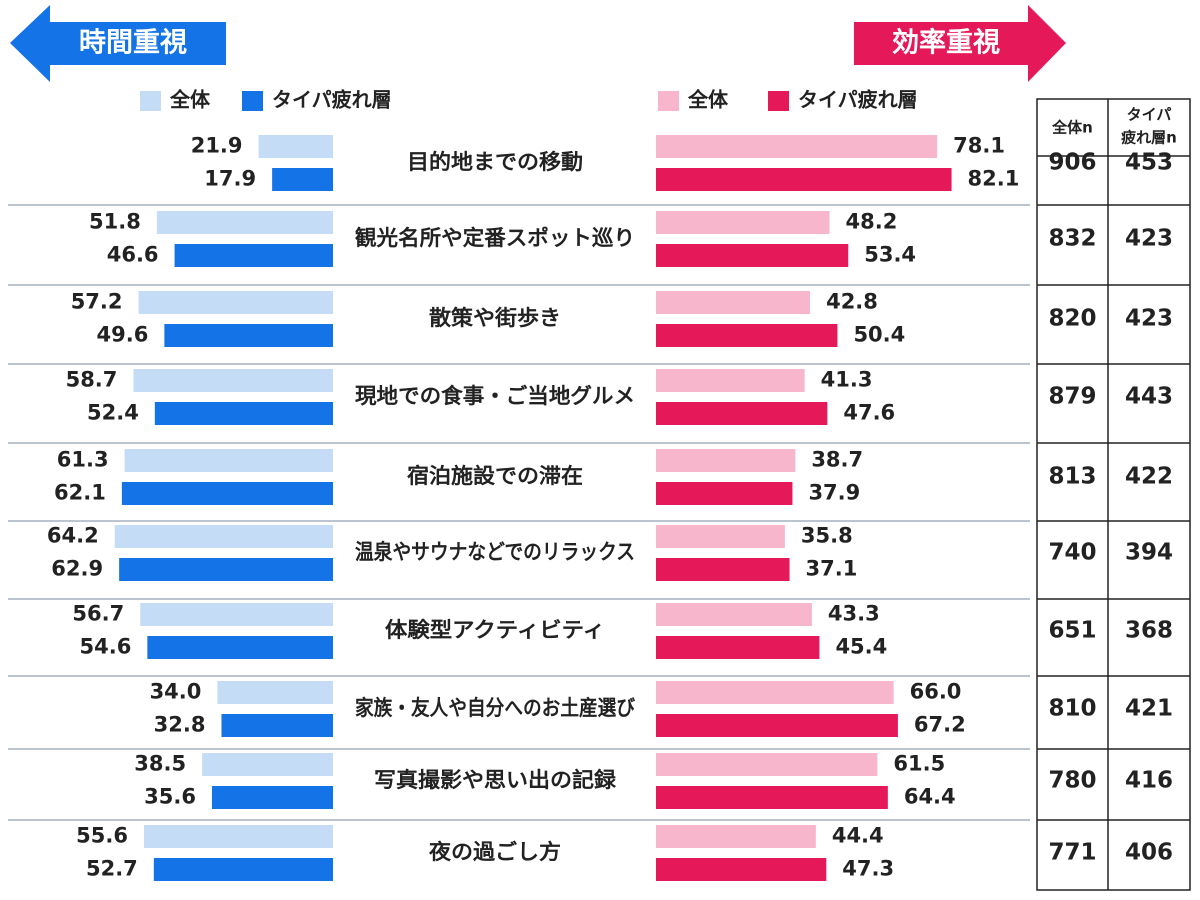 Image resolution: width=1200 pixels, height=900 pixels. Describe the element at coordinates (872, 222) in the screenshot. I see `value-label-right-overall: 48.2` at that location.